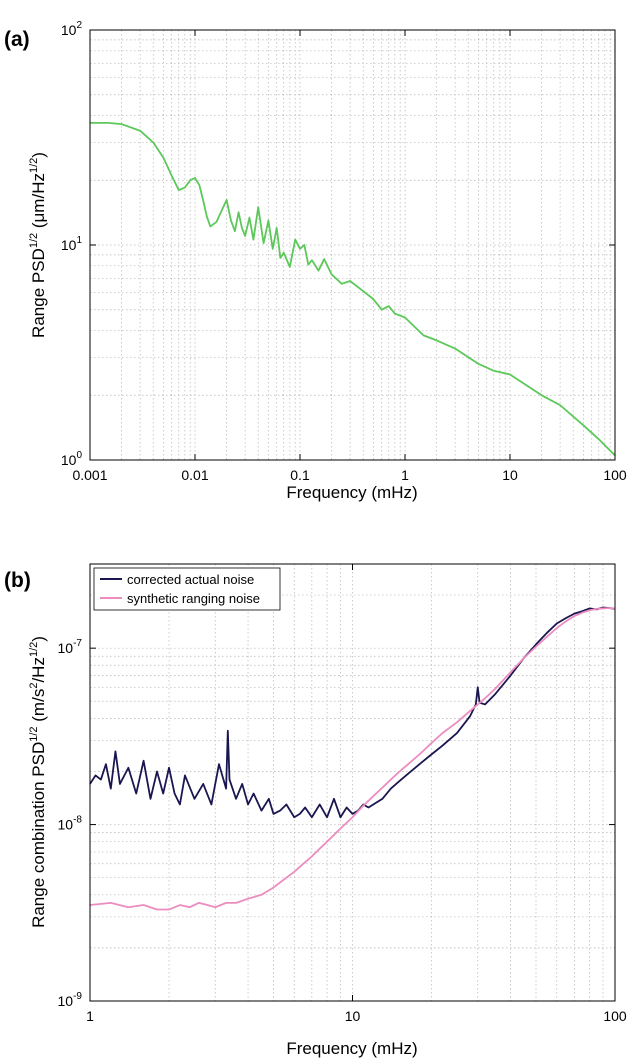 Image resolution: width=640 pixels, height=1061 pixels. What do you see at coordinates (72, 459) in the screenshot?
I see `y-tick-label: 10⁰` at bounding box center [72, 459].